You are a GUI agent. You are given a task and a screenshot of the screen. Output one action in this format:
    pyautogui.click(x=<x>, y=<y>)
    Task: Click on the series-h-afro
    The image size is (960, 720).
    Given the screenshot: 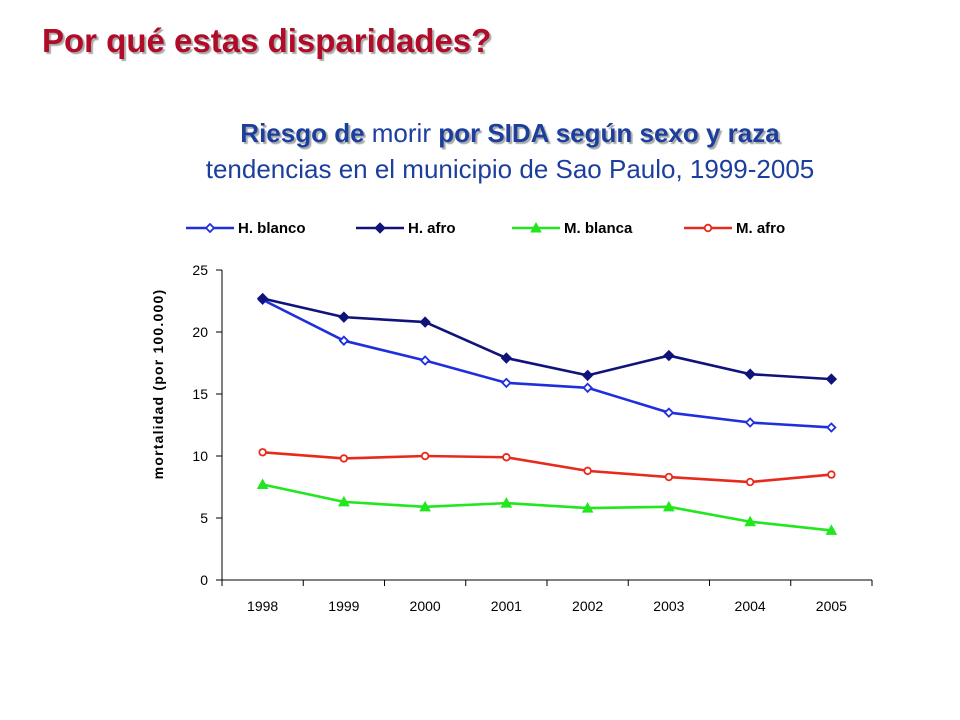 What is the action you would take?
    pyautogui.click(x=547, y=338)
    